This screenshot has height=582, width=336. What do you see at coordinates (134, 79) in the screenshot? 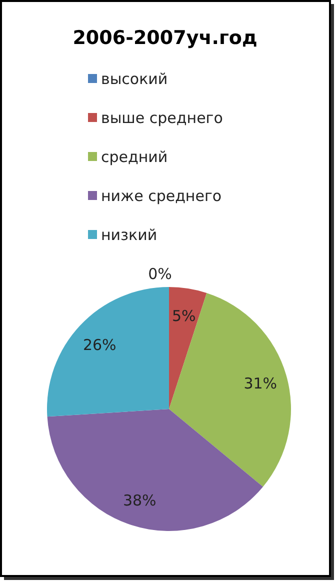
I see `legend-label: высокий` at bounding box center [134, 79].